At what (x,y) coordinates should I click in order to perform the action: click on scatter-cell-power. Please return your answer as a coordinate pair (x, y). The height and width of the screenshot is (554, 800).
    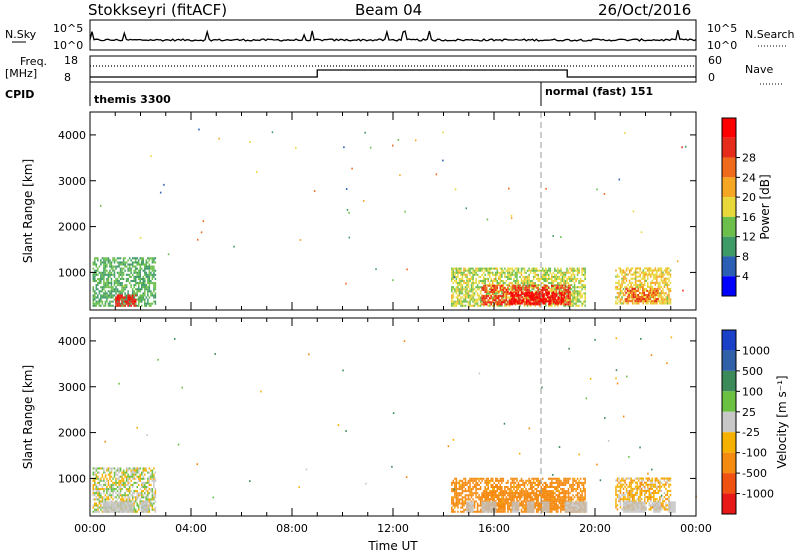
    Looking at the image, I should click on (443, 160).